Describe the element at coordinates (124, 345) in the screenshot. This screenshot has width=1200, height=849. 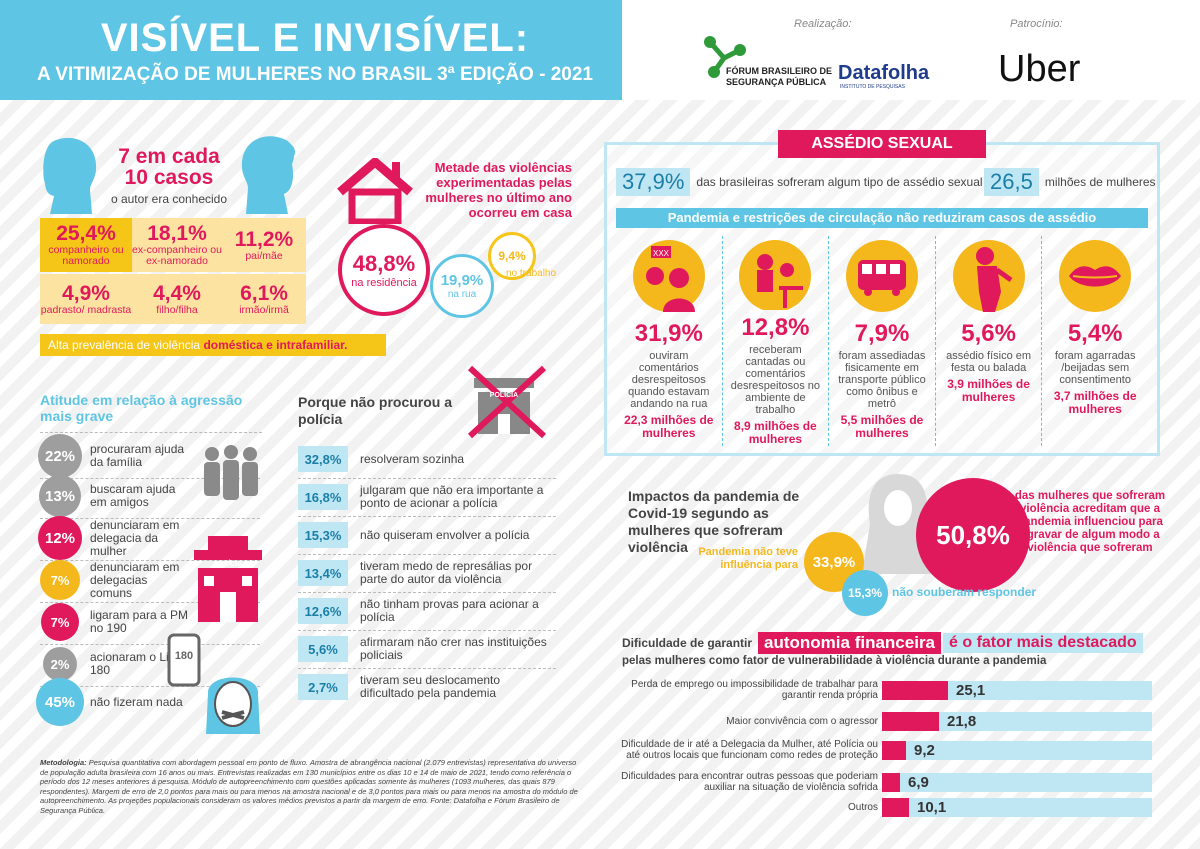
I see `author-footer-1: Alta prevalência de violência` at that location.